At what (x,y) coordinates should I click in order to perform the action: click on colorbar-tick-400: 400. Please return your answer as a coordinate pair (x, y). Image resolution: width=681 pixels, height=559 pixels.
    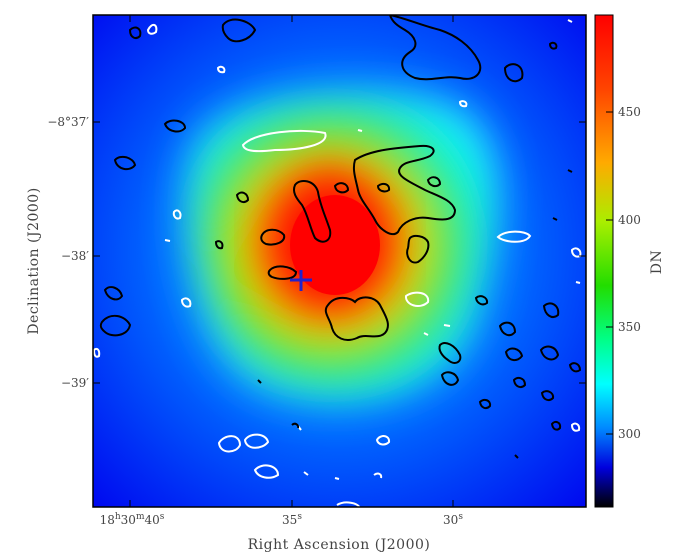
    Looking at the image, I should click on (629, 220).